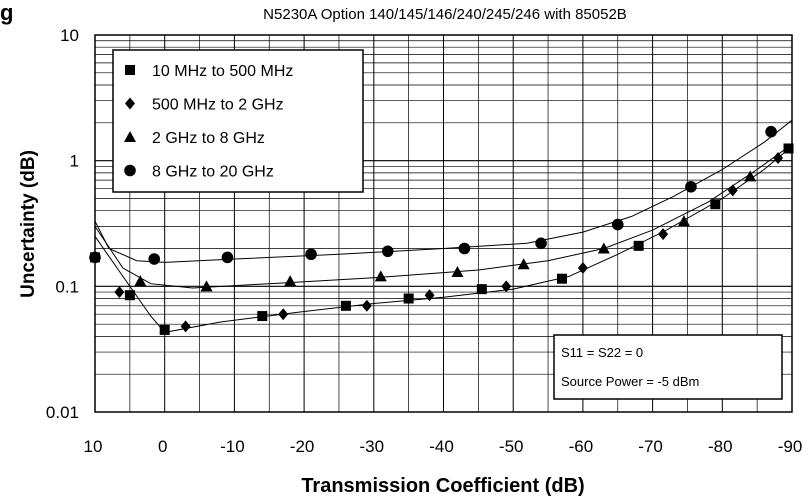  Describe the element at coordinates (630, 381) in the screenshot. I see `annotation-line-2: Source Power = -5 dBm` at that location.